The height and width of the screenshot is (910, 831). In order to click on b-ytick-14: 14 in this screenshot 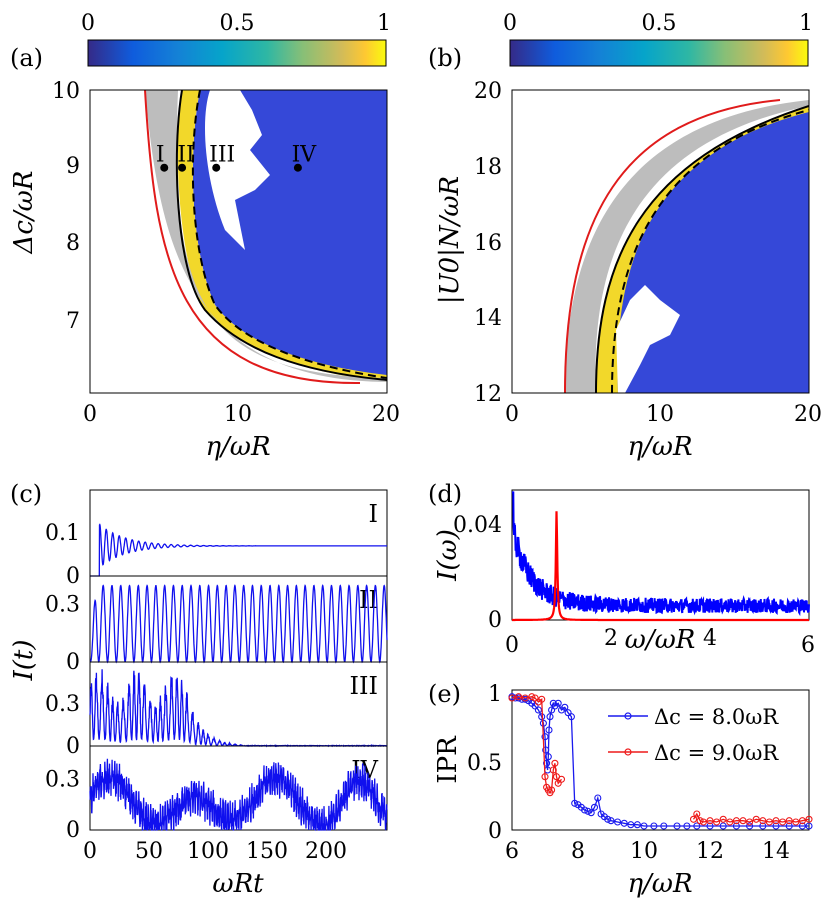, I will do `click(488, 318)`.